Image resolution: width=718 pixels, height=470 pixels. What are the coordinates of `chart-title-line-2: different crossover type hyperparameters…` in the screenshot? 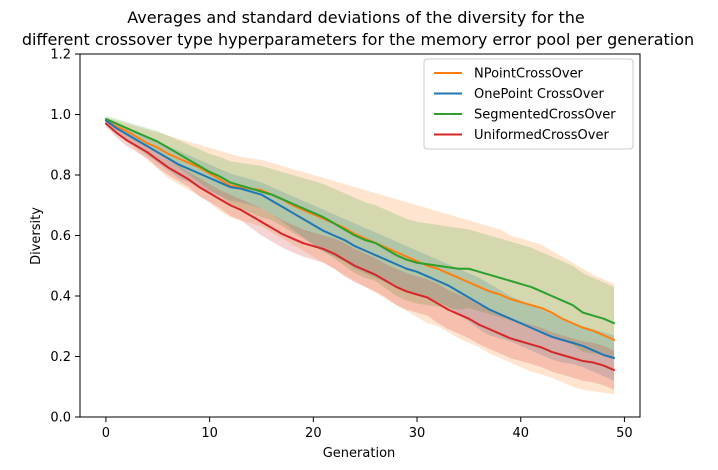 It's located at (358, 39).